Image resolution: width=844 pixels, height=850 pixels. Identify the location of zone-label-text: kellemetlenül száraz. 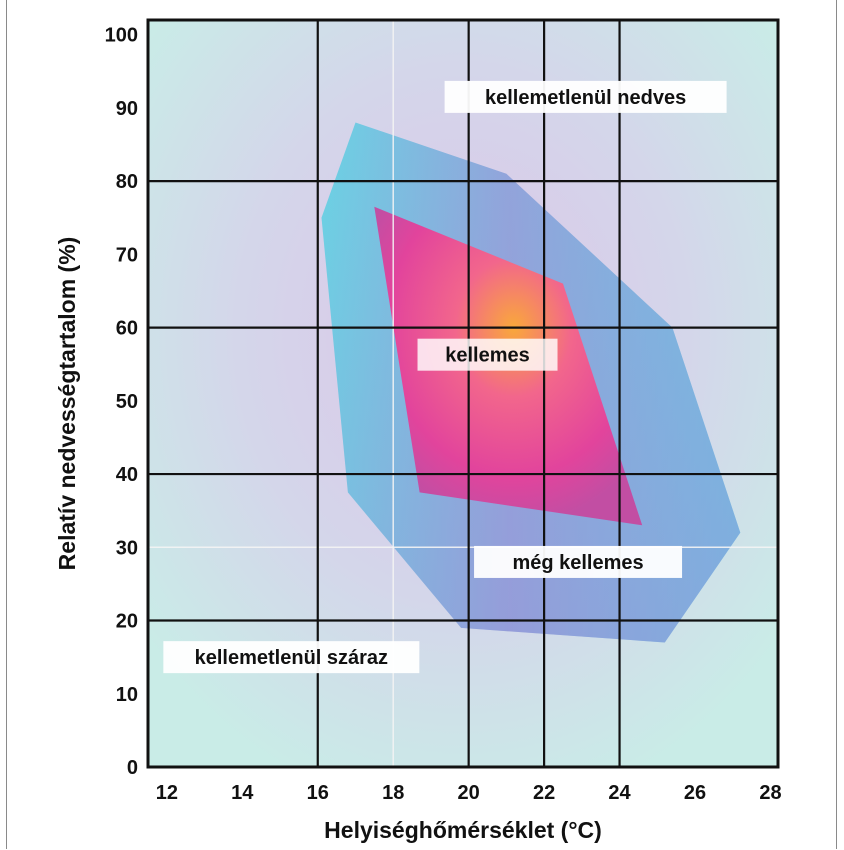
(291, 658).